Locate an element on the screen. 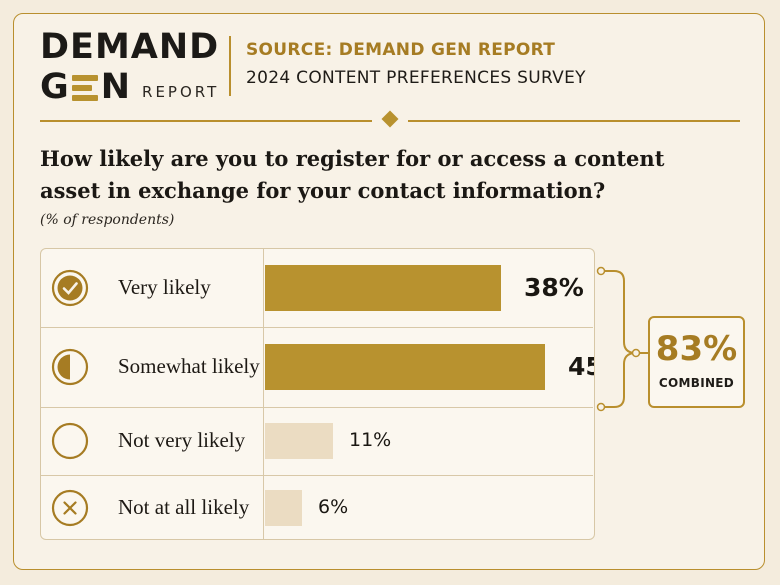 The height and width of the screenshot is (585, 780). ornament-rule-left is located at coordinates (206, 121).